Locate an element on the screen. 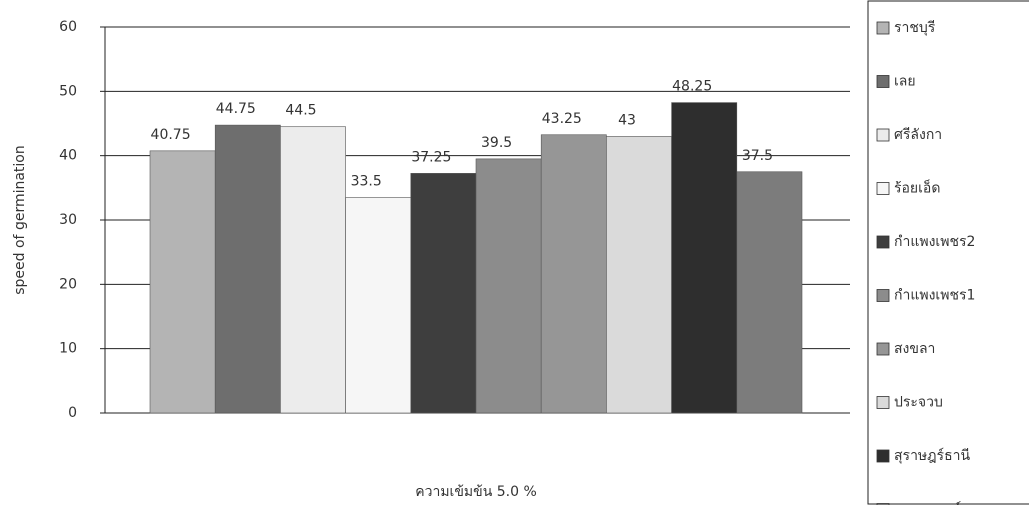 Image resolution: width=1029 pixels, height=505 pixels. y-tick-label: 60 is located at coordinates (68, 27).